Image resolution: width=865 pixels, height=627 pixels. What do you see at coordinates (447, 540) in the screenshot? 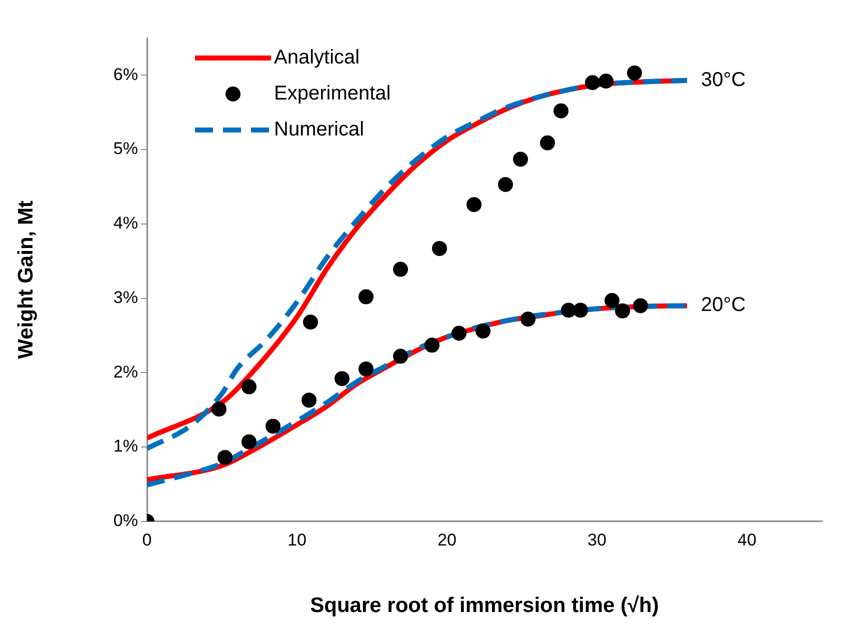
I see `x-tick-label: 20` at bounding box center [447, 540].